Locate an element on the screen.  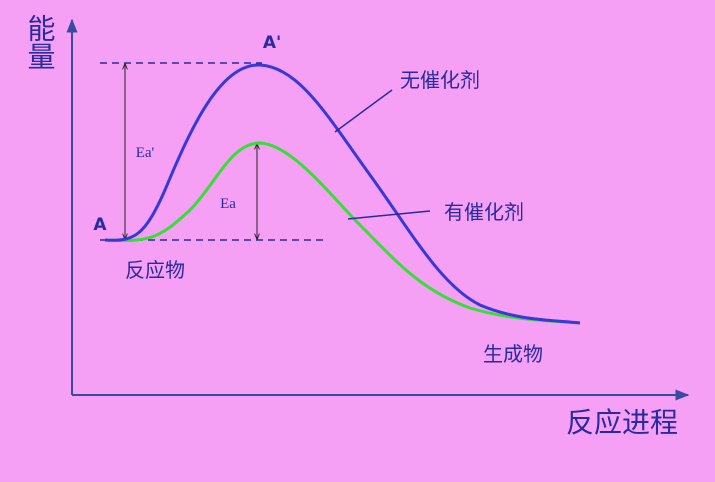
uncatalyzed-pointer is located at coordinates (363, 111).